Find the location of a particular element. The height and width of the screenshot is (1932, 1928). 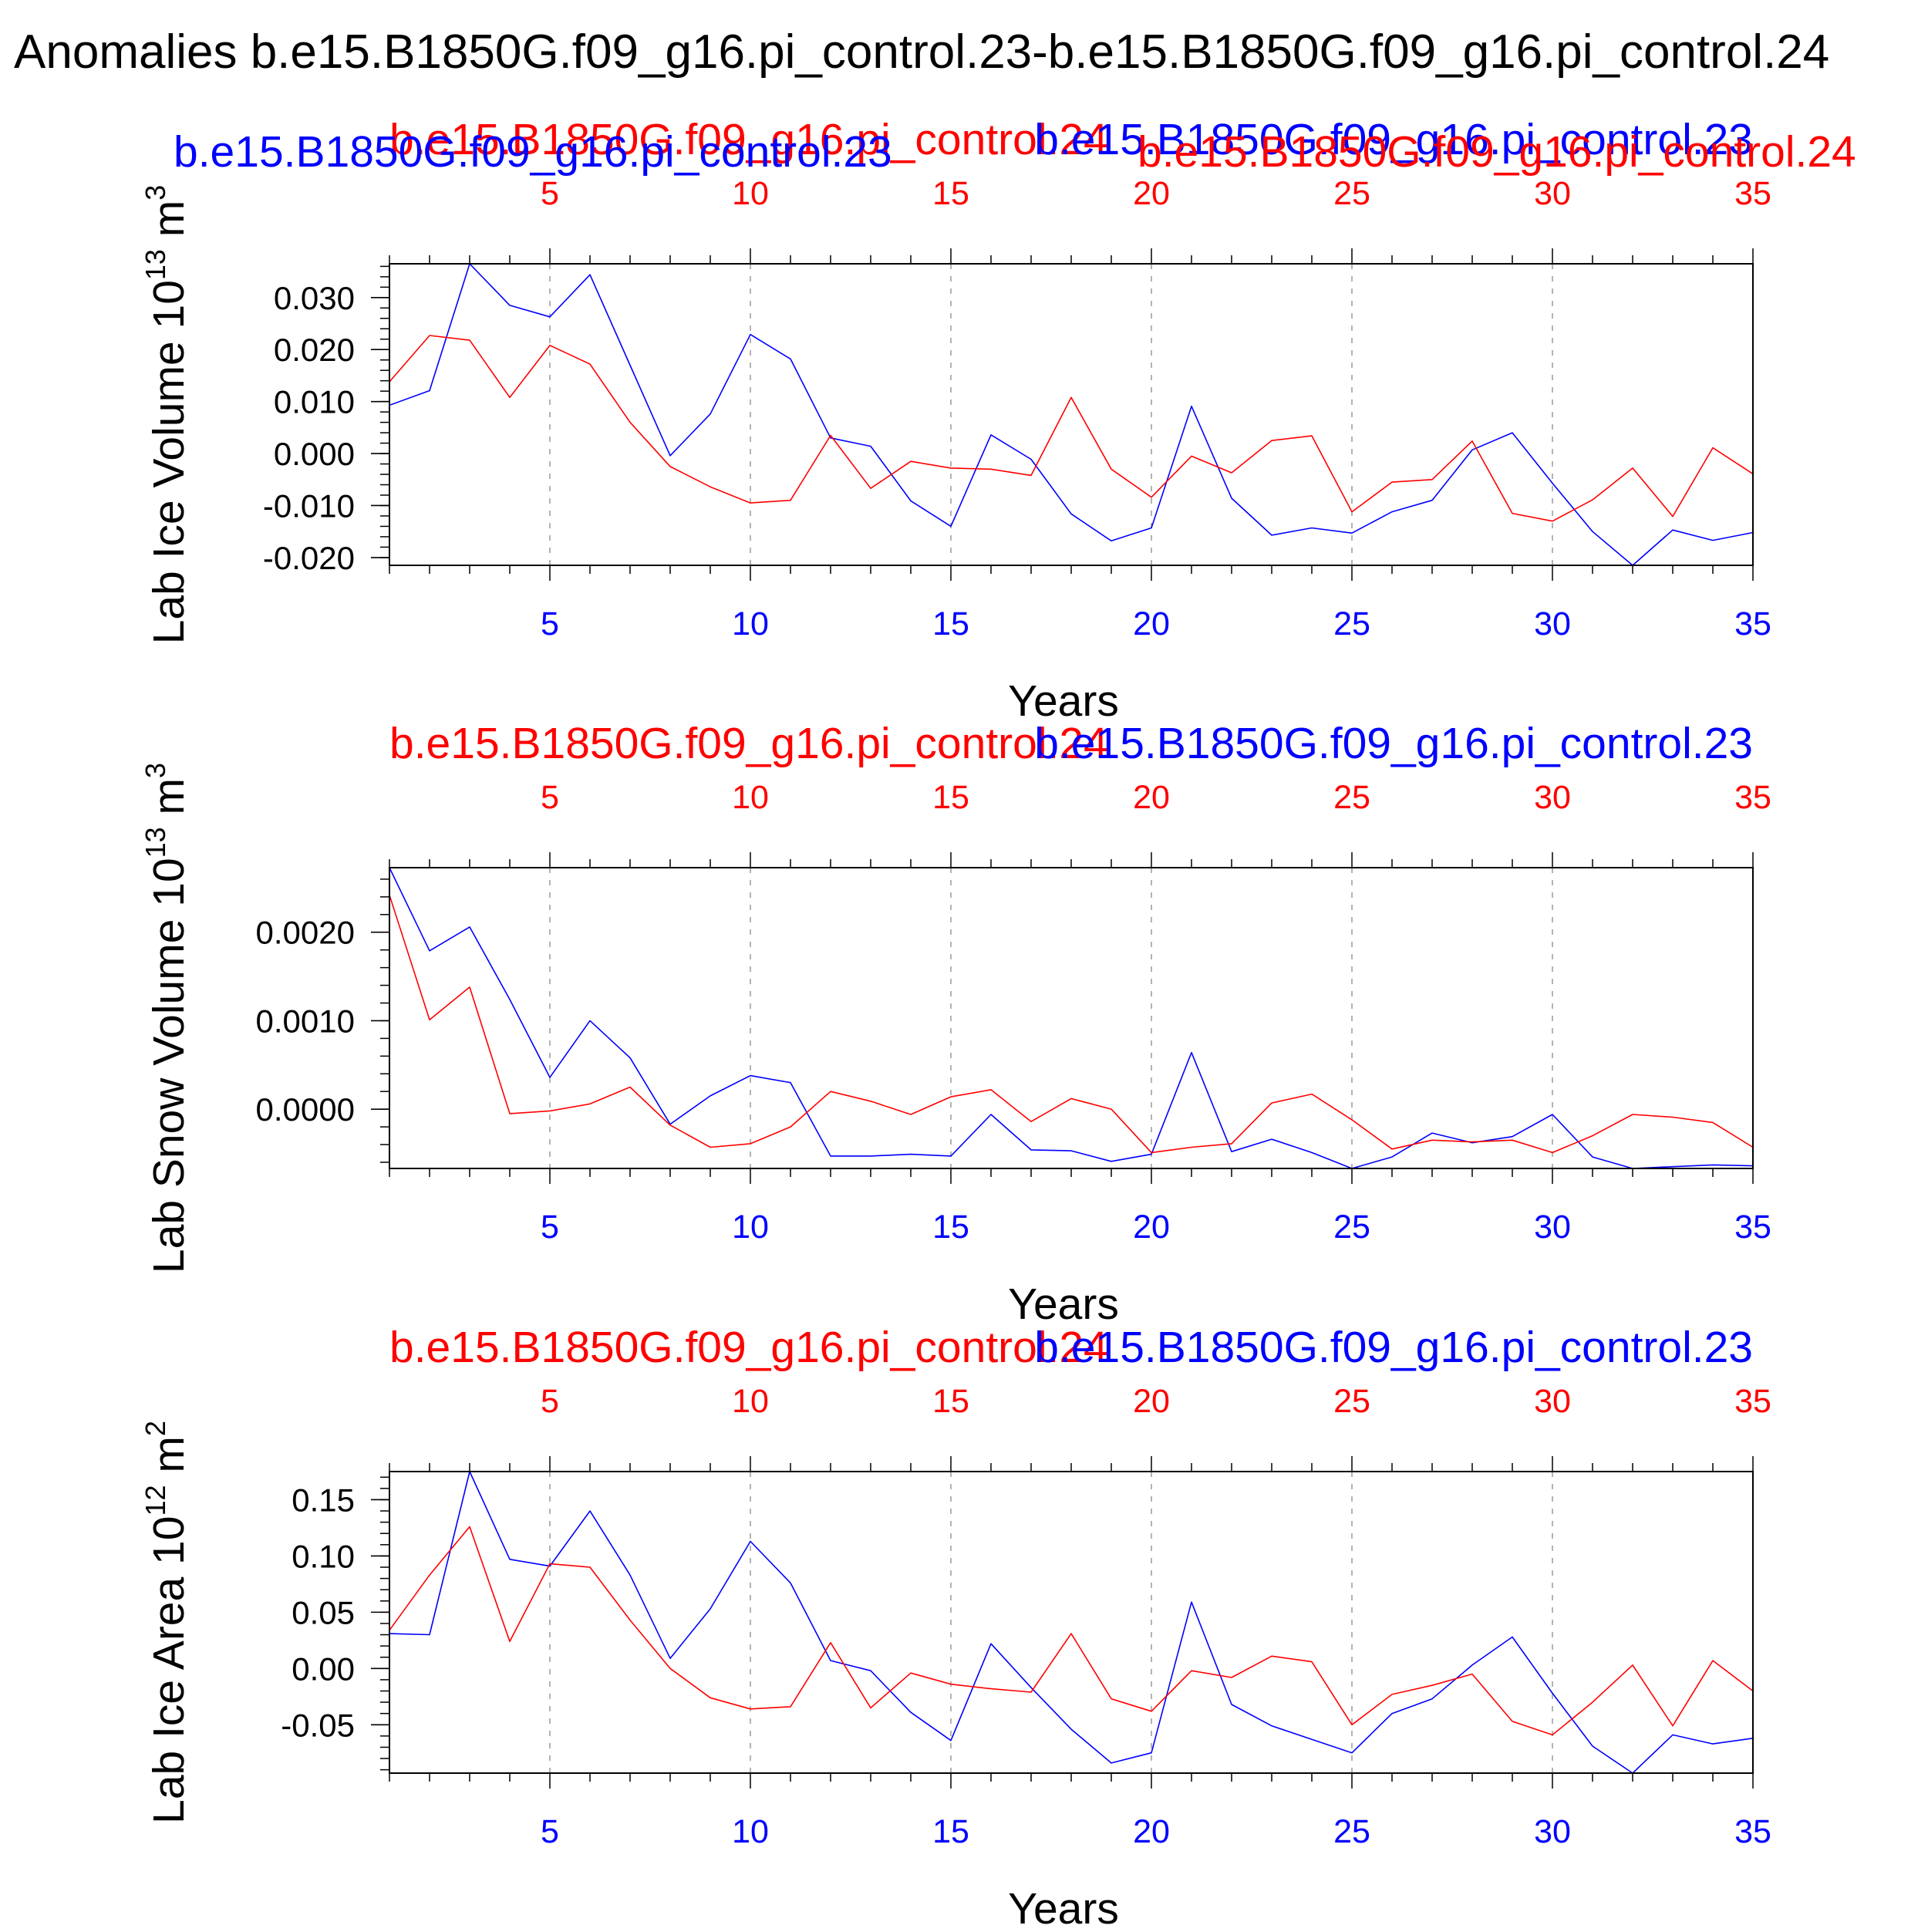

y-tick-label: 0.0010 is located at coordinates (306, 1021).